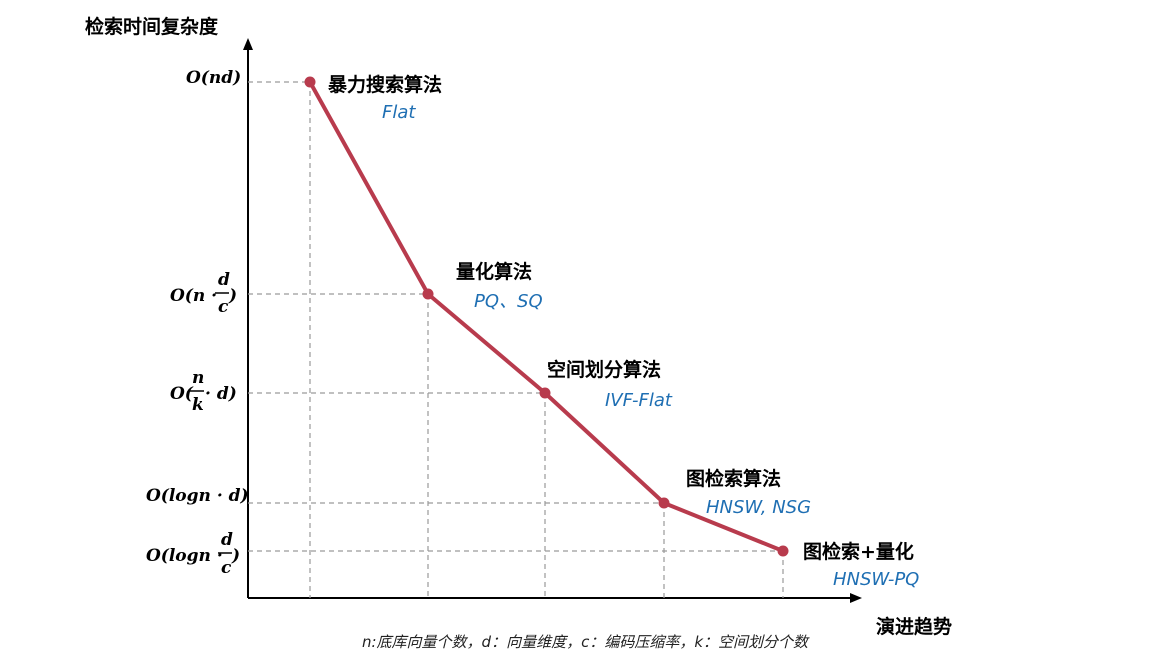 Image resolution: width=1172 pixels, height=672 pixels. What do you see at coordinates (198, 405) in the screenshot?
I see `svg-text: k` at bounding box center [198, 405].